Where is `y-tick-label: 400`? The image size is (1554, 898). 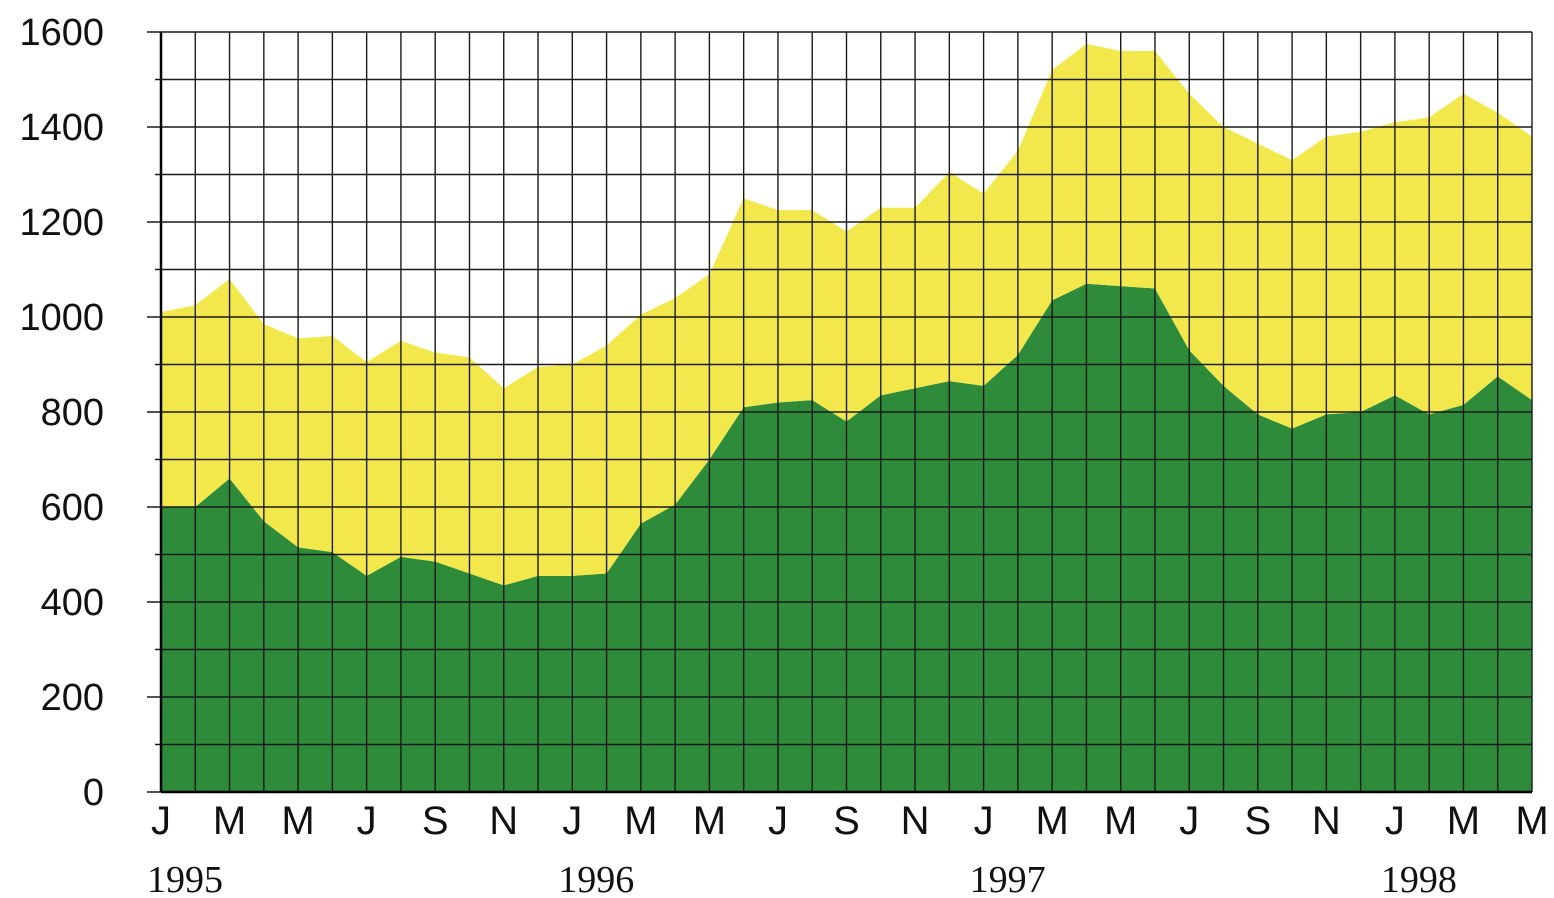
y-tick-label: 400 is located at coordinates (72, 603).